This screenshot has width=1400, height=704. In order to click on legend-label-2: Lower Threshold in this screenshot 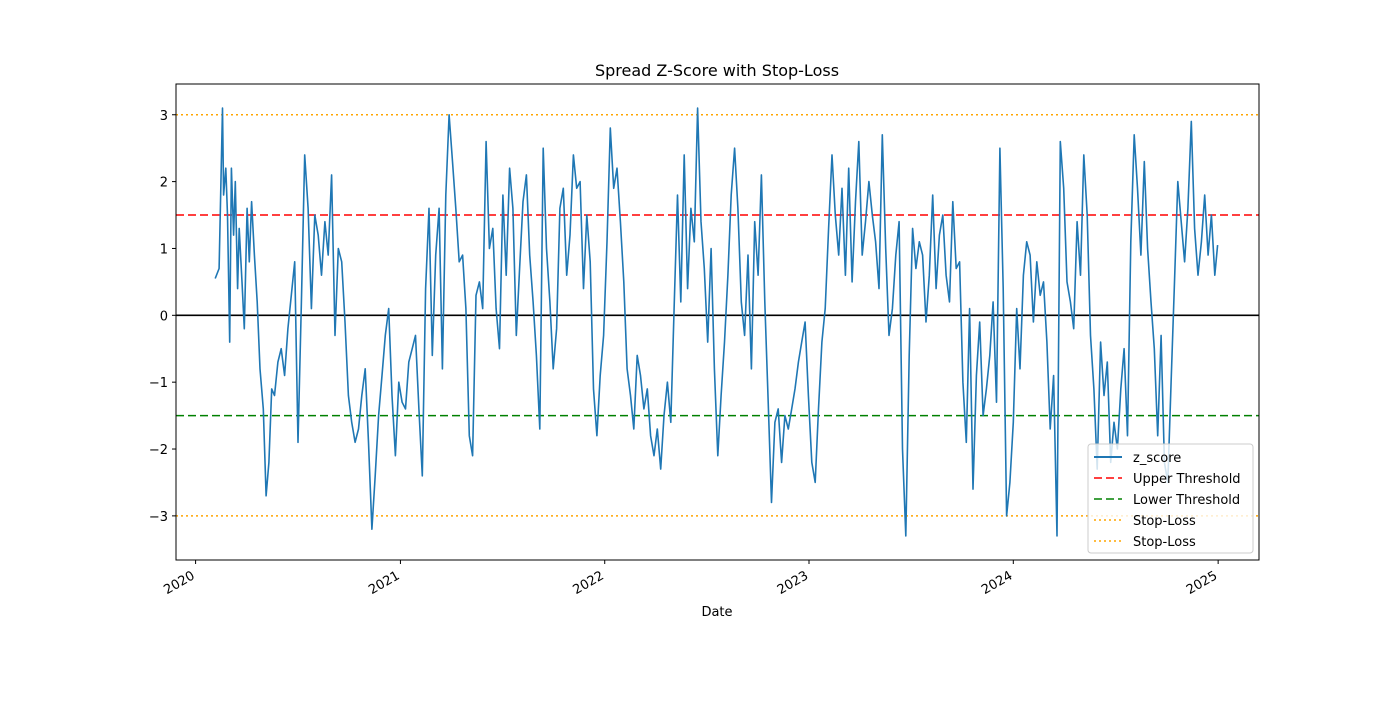, I will do `click(1186, 500)`.